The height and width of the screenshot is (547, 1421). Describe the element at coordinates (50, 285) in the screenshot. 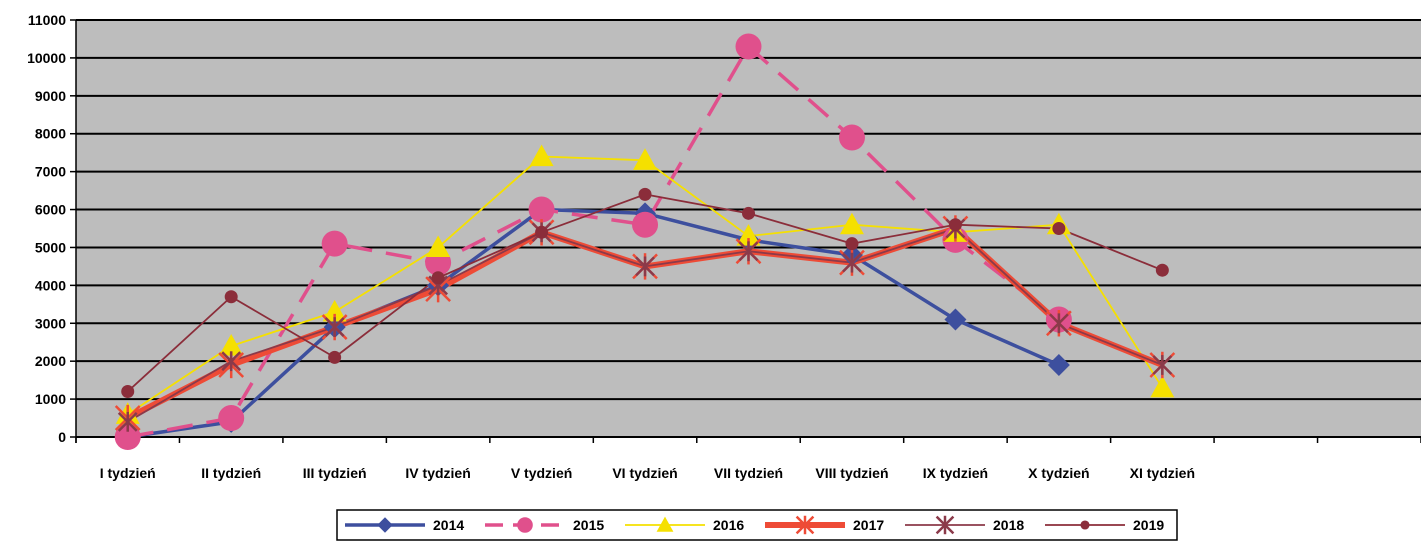

I see `y-tick-label: 4000` at that location.